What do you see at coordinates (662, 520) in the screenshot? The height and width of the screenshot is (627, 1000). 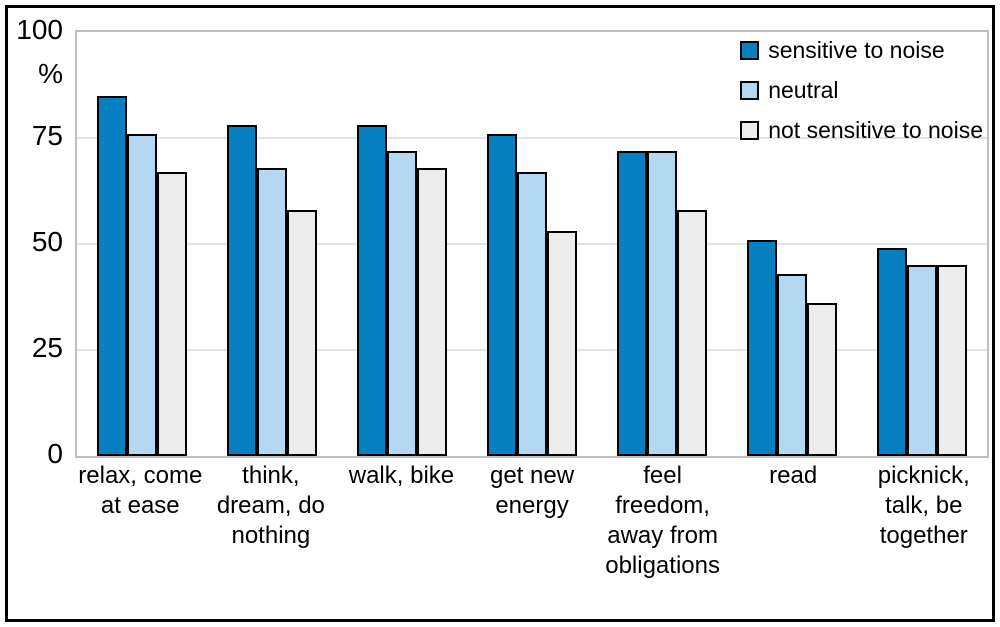 I see `x-axis-category-label: feel freedom, away from obligations` at bounding box center [662, 520].